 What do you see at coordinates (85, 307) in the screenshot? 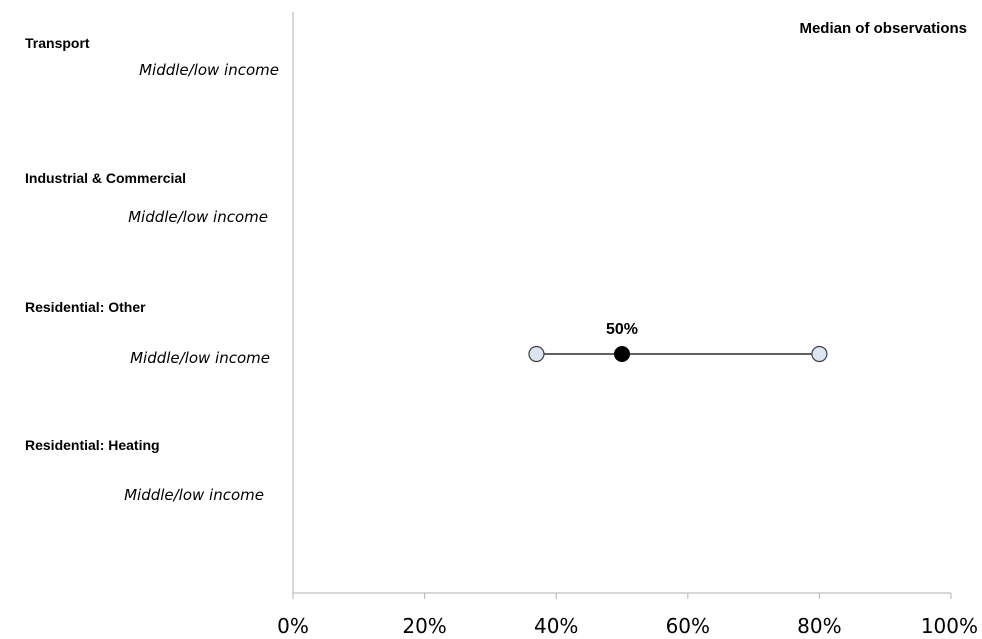
I see `category-label-residential-other: Residential: Other` at bounding box center [85, 307].